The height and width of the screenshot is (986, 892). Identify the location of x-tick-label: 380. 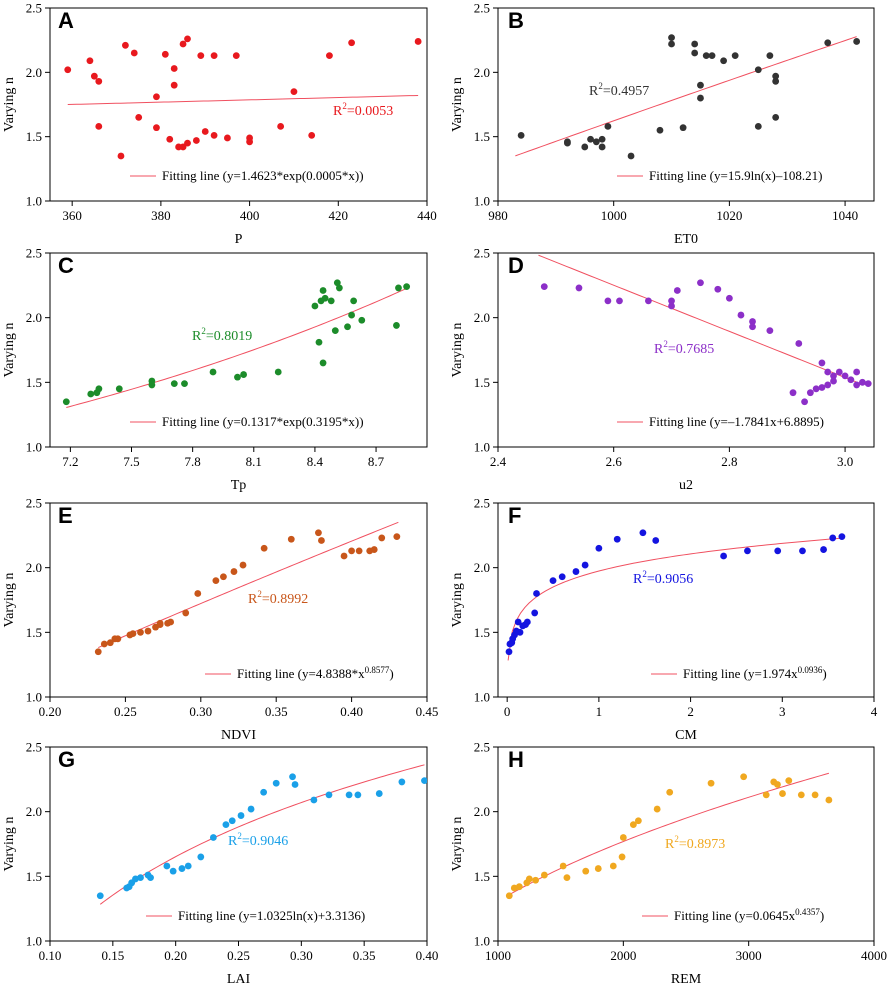
(161, 215).